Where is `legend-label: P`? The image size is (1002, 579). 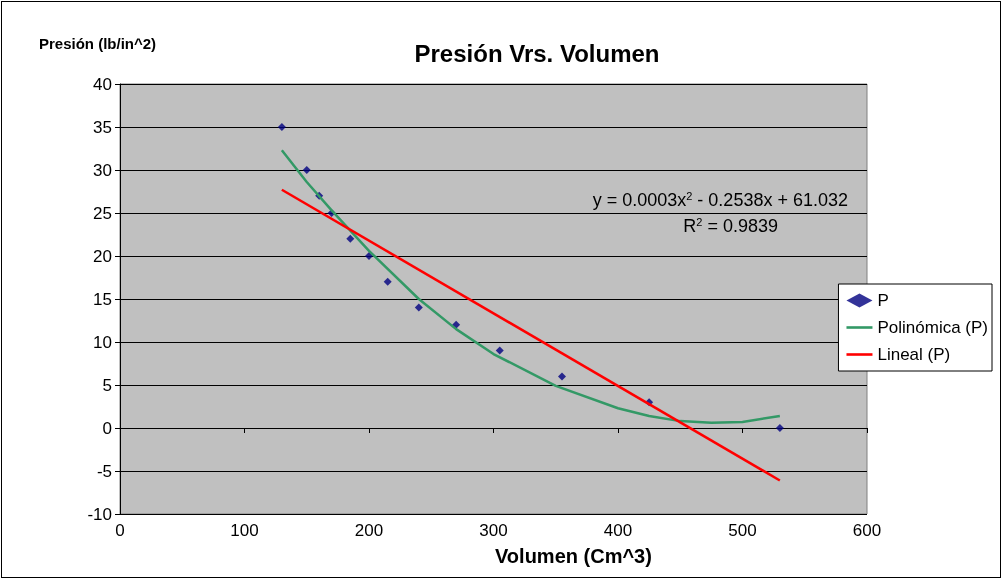
legend-label: P is located at coordinates (883, 300).